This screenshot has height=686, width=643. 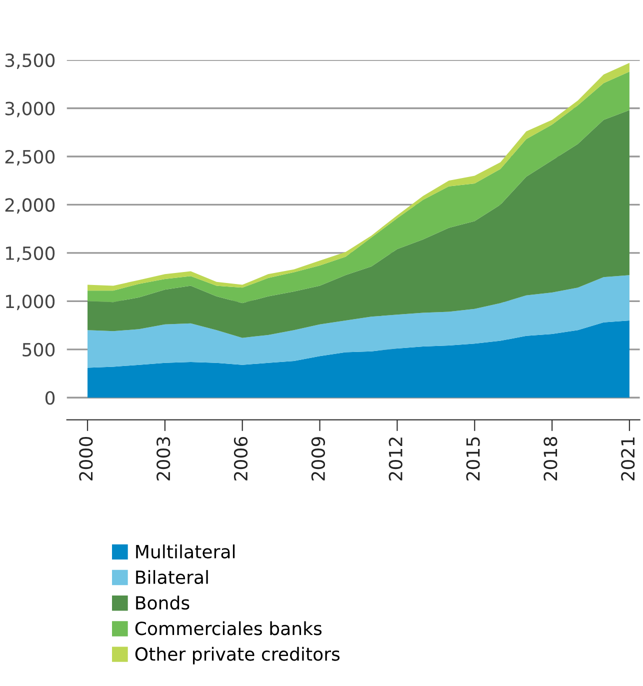 What do you see at coordinates (50, 398) in the screenshot?
I see `y-tick-label: 0` at bounding box center [50, 398].